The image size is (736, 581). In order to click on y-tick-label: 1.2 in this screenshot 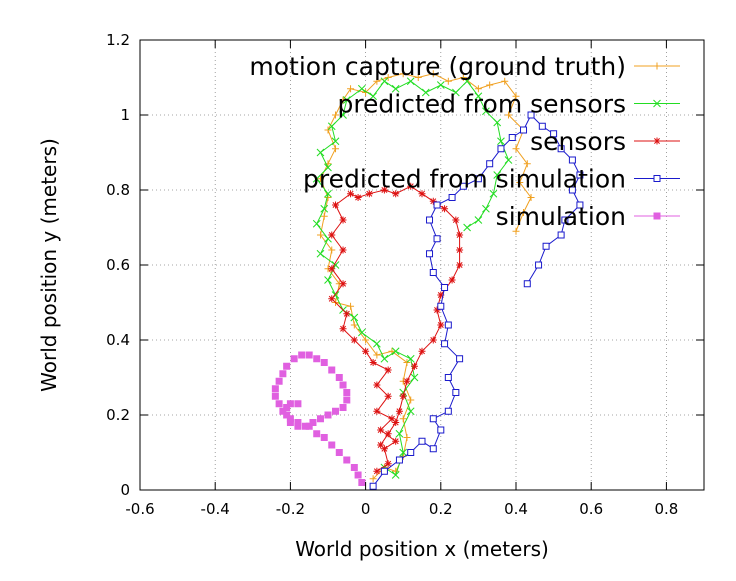, I will do `click(118, 40)`.